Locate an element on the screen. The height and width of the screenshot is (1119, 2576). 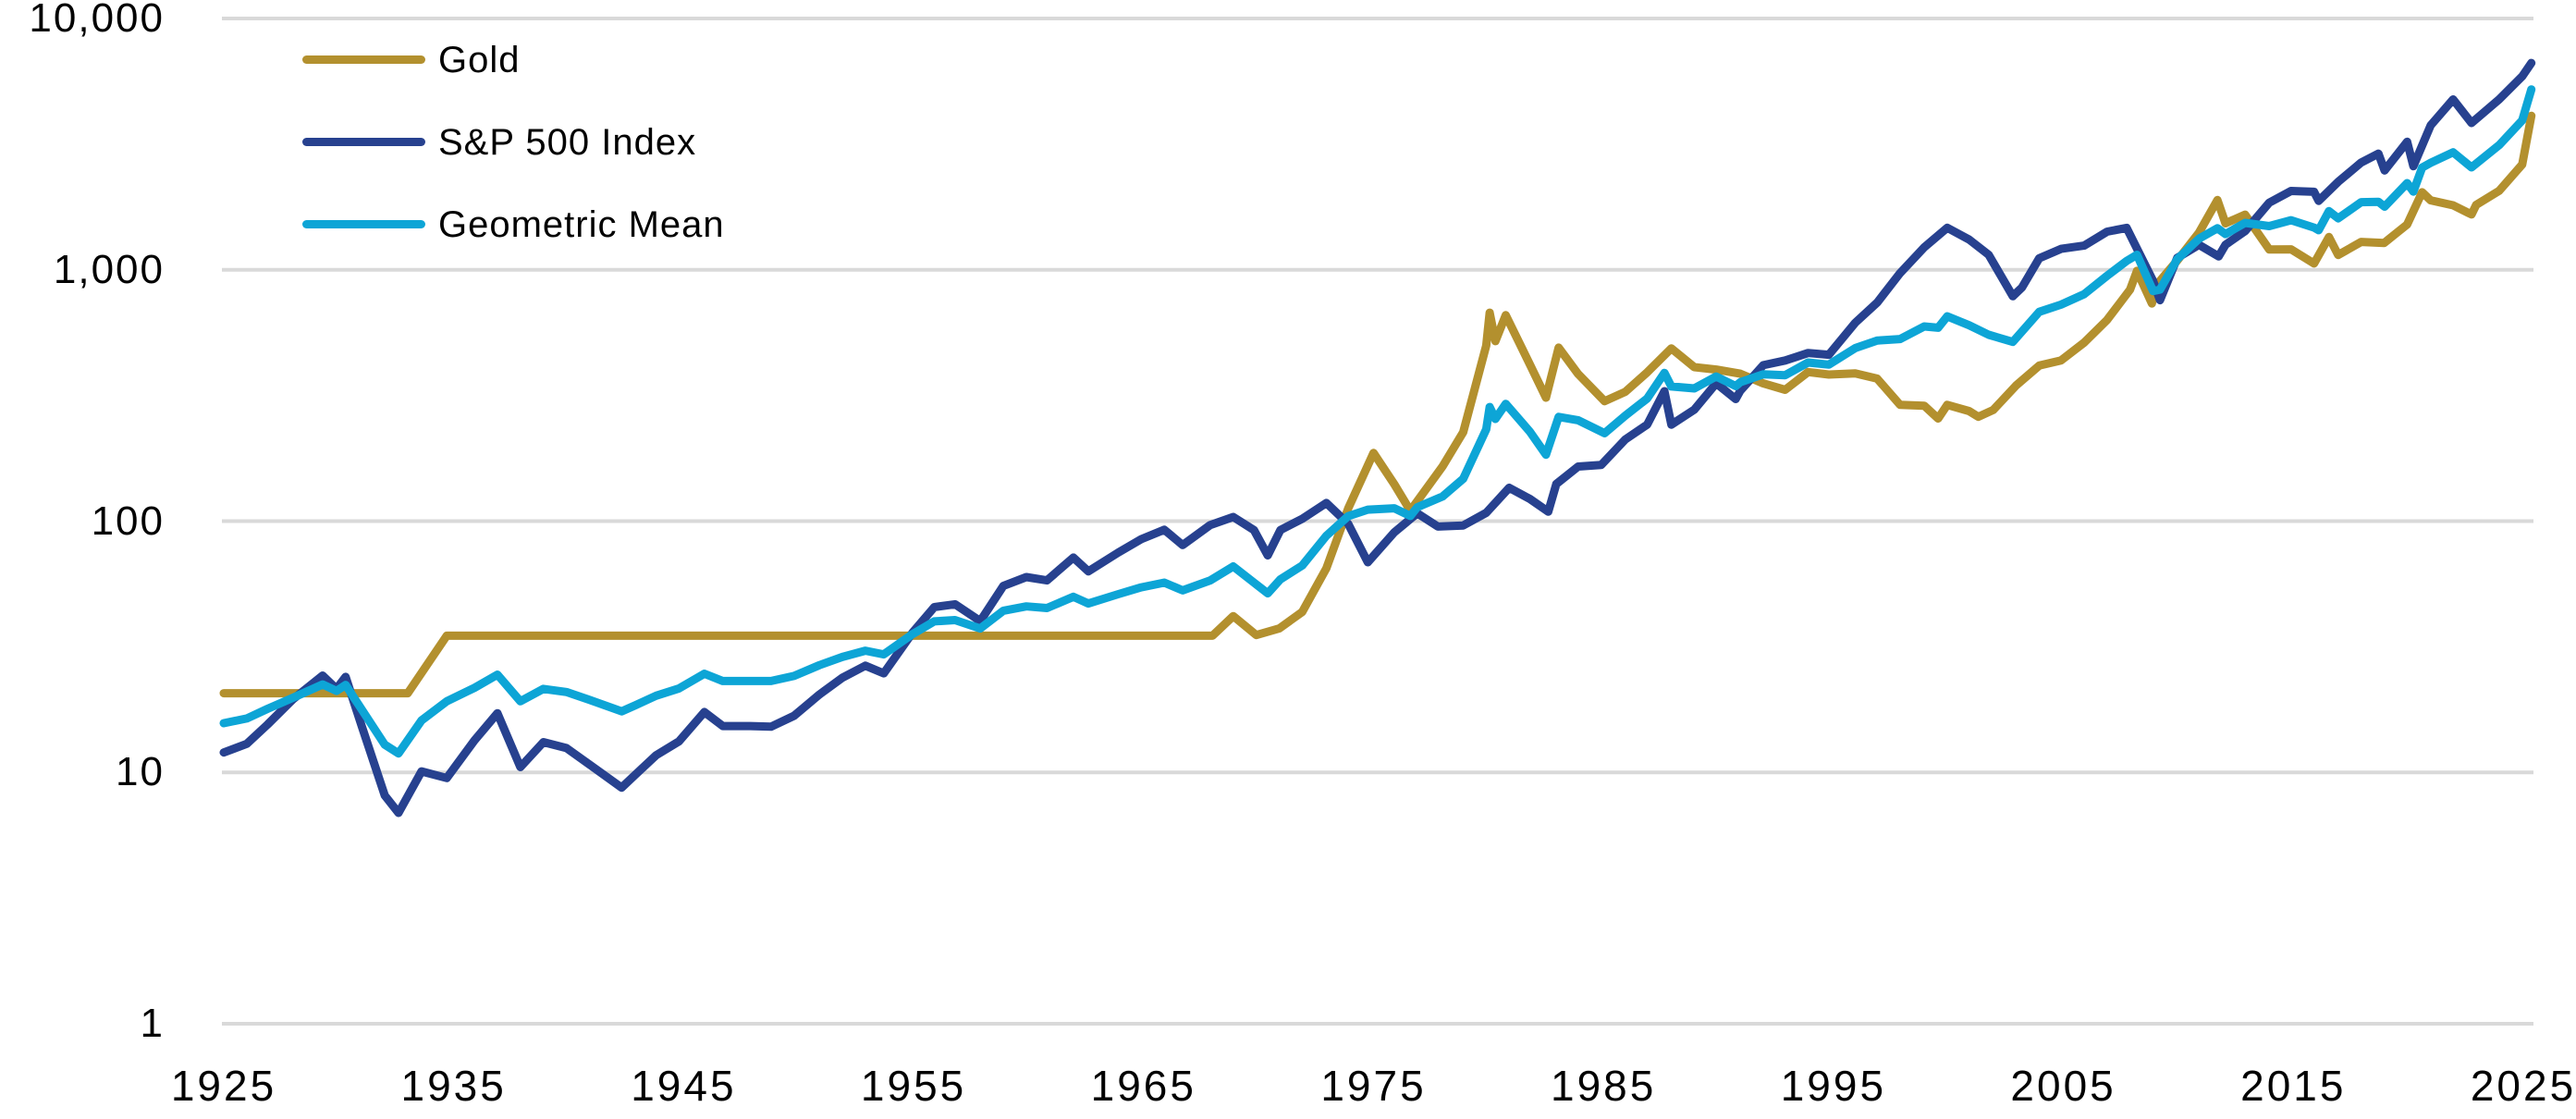
x-axis-tick-label-1995: 1995 is located at coordinates (1833, 1086).